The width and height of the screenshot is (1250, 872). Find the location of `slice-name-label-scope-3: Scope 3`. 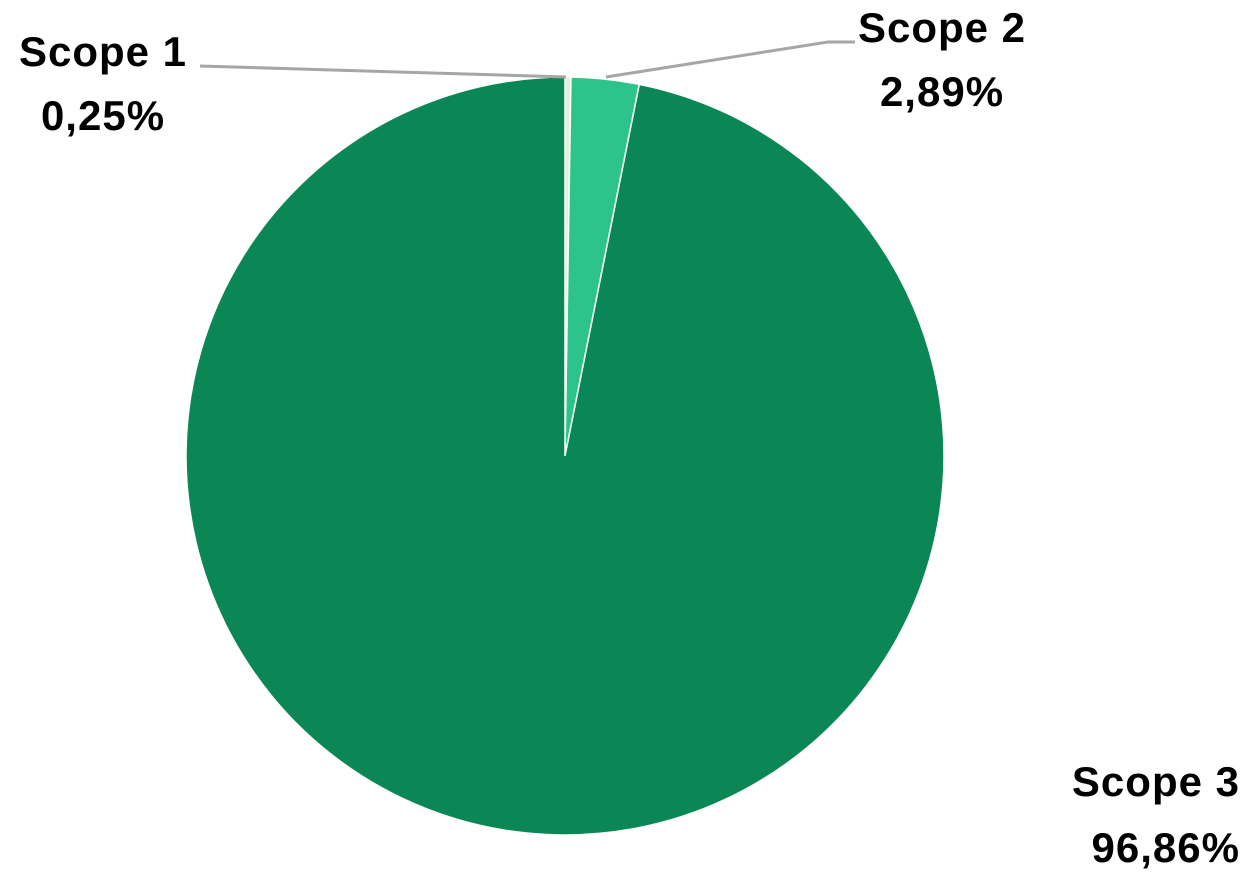

slice-name-label-scope-3: Scope 3 is located at coordinates (1156, 781).